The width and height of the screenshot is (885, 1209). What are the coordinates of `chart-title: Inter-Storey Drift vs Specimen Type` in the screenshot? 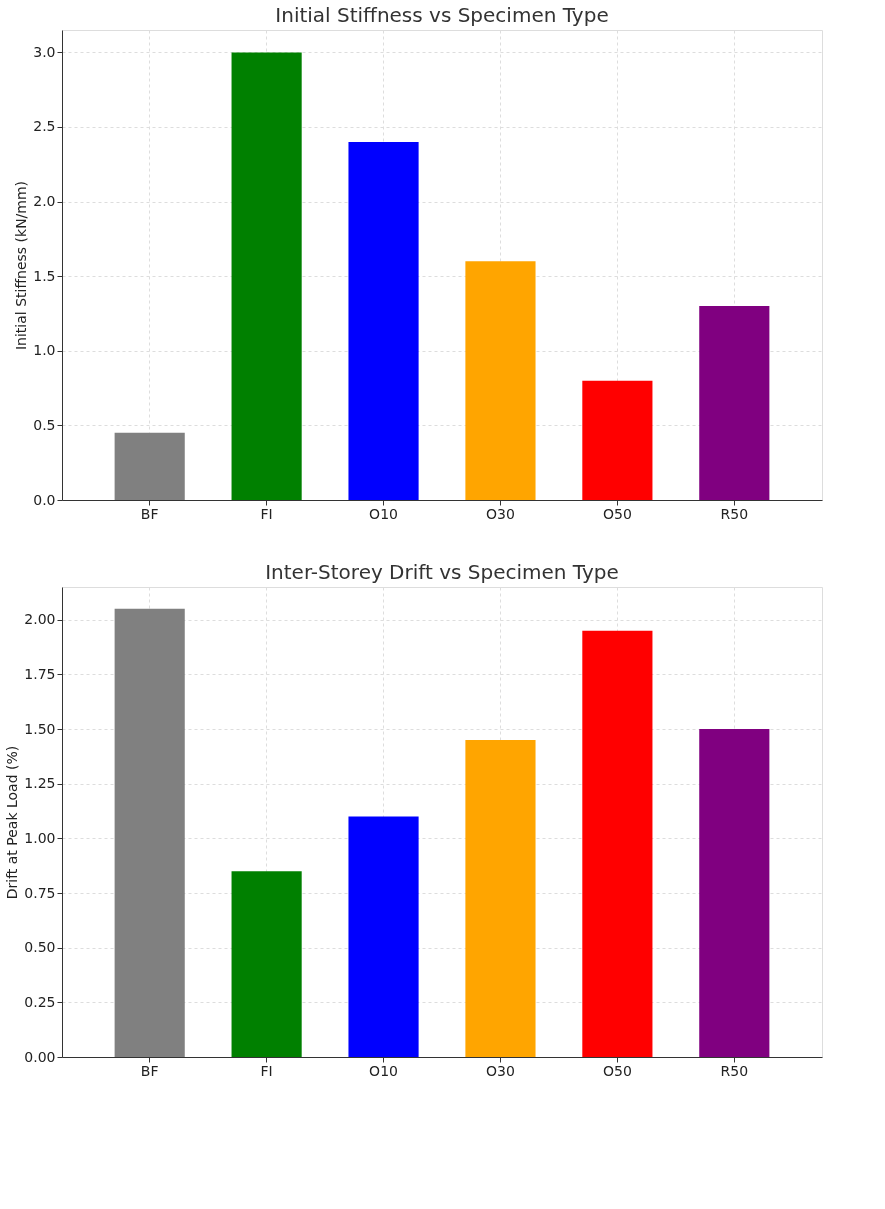 It's located at (442, 572).